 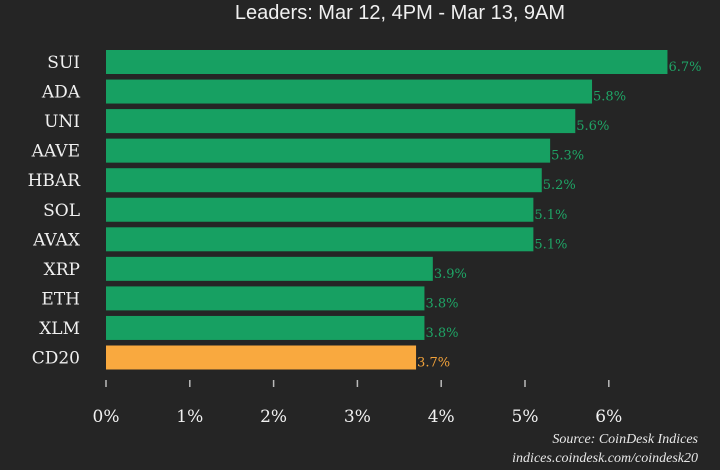 What do you see at coordinates (55, 181) in the screenshot?
I see `category-label: HBAR` at bounding box center [55, 181].